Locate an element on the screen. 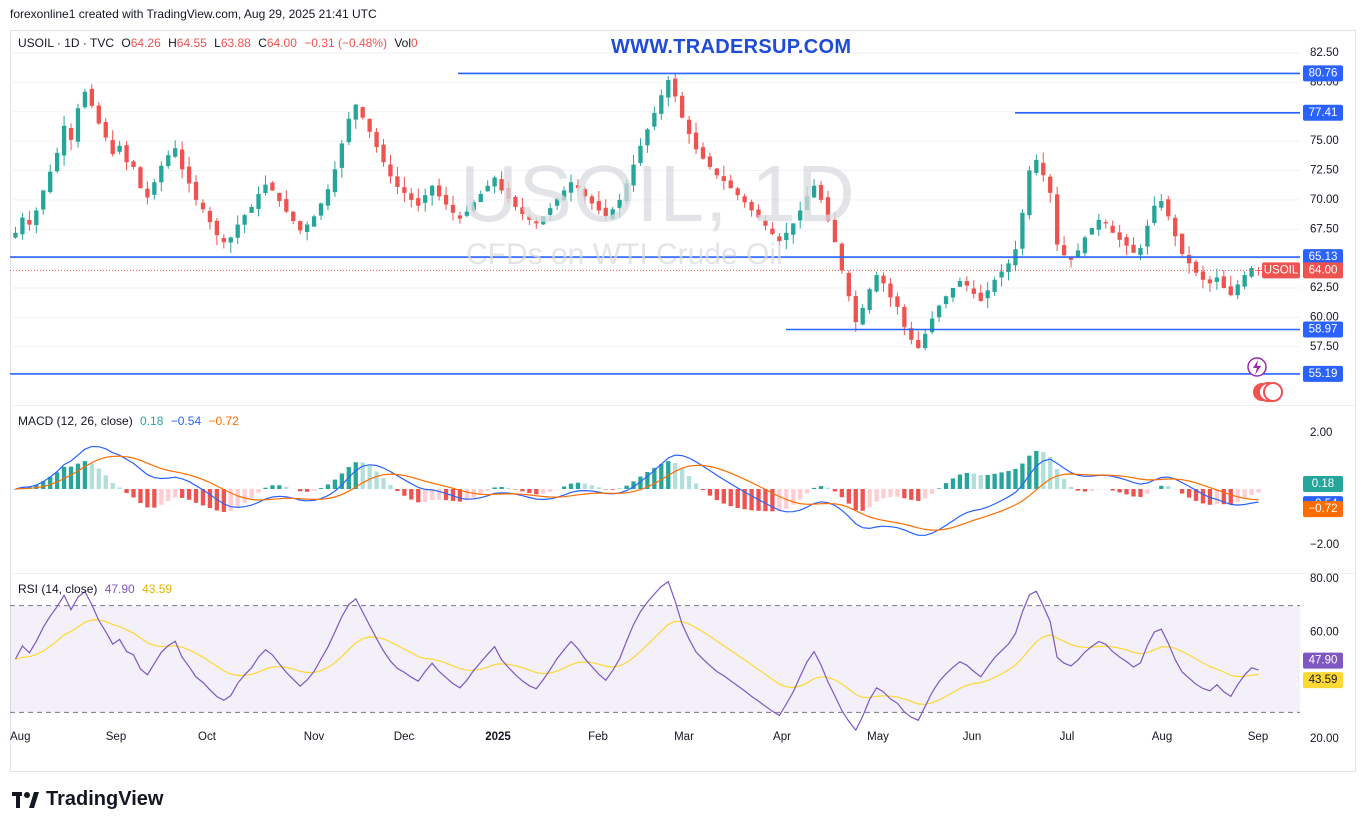 This screenshot has height=829, width=1364. current-price-tag is located at coordinates (1323, 270).